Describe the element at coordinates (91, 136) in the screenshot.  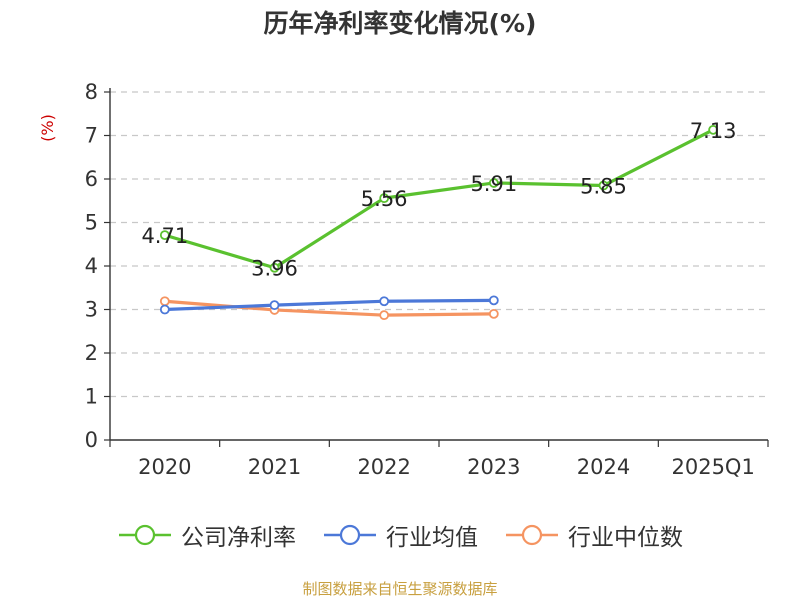
I see `y-tick-label: 7` at that location.